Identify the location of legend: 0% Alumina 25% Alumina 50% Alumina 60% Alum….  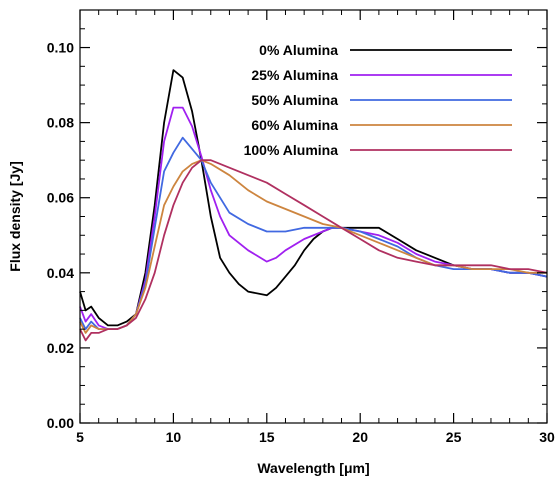
(378, 100).